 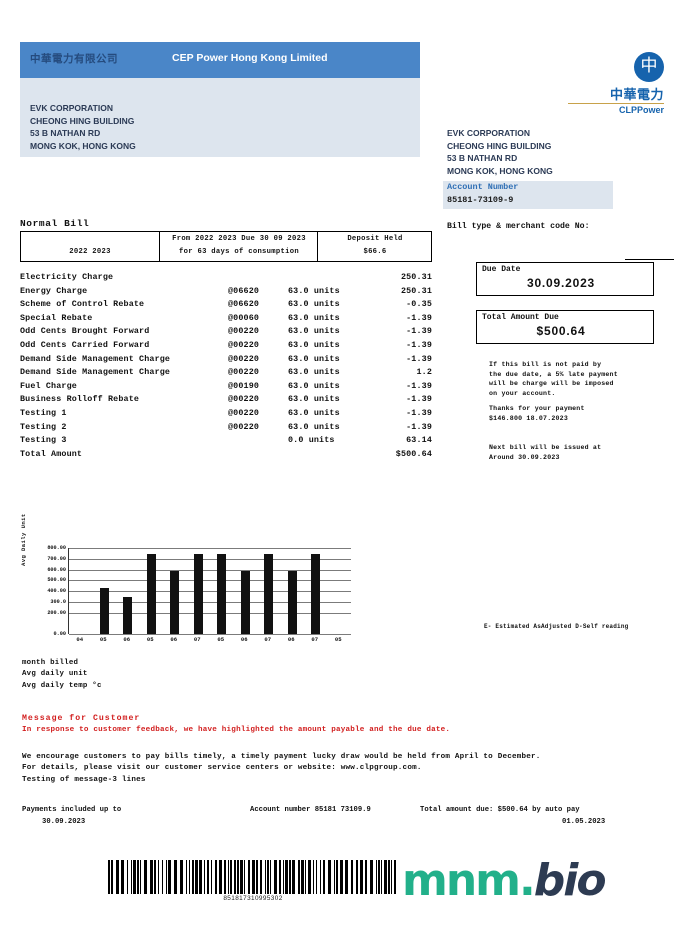 What do you see at coordinates (556, 626) in the screenshot?
I see `chart-legend-note: E- Estimated AsAdjusted D-Self reading` at bounding box center [556, 626].